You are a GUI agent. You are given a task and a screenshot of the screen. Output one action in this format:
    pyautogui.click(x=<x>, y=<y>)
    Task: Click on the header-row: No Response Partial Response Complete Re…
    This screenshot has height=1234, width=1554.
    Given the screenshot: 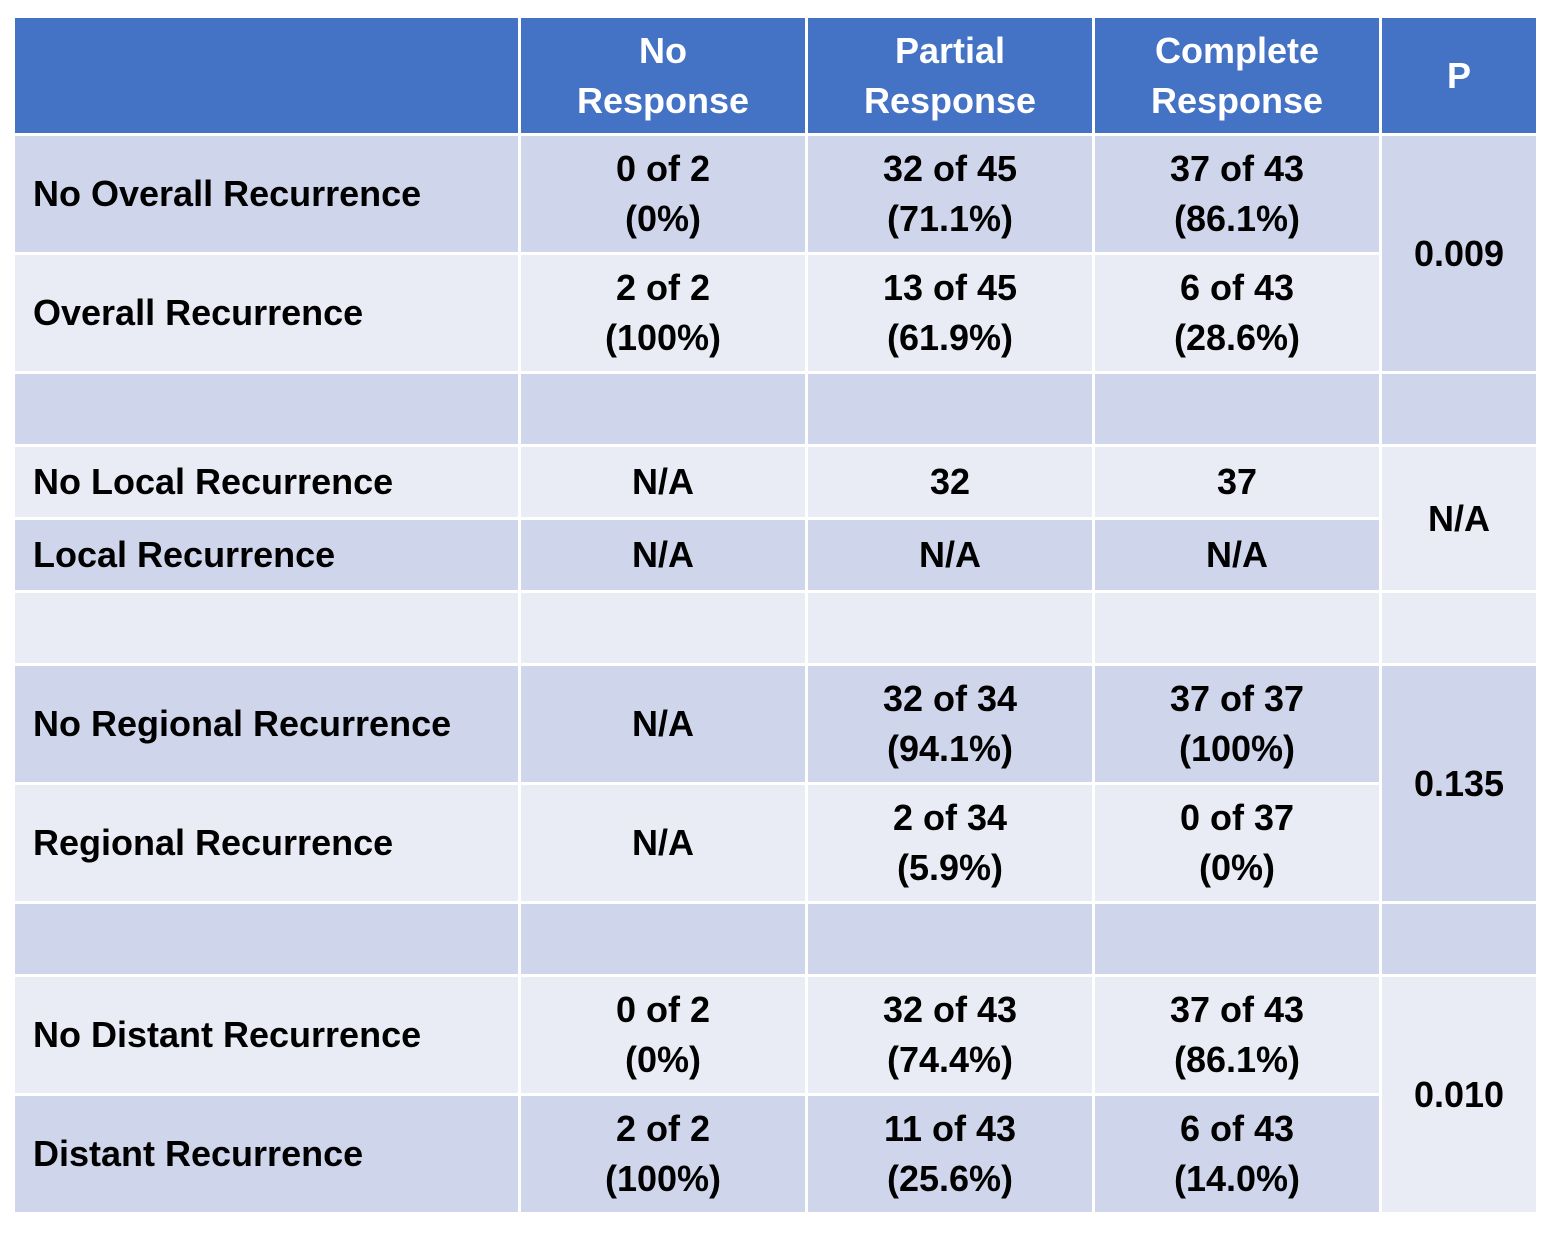 What is the action you would take?
    pyautogui.click(x=775, y=75)
    